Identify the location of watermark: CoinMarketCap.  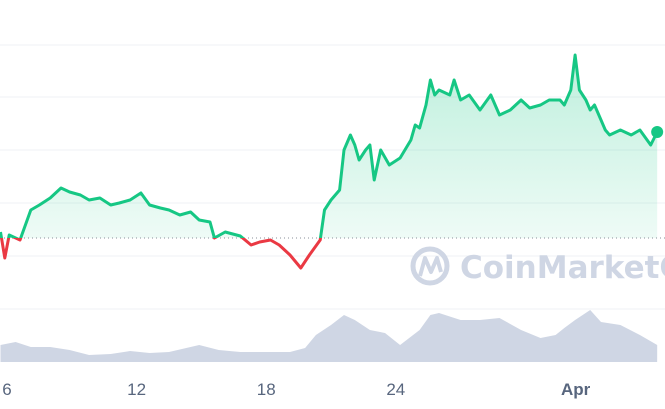
(537, 266).